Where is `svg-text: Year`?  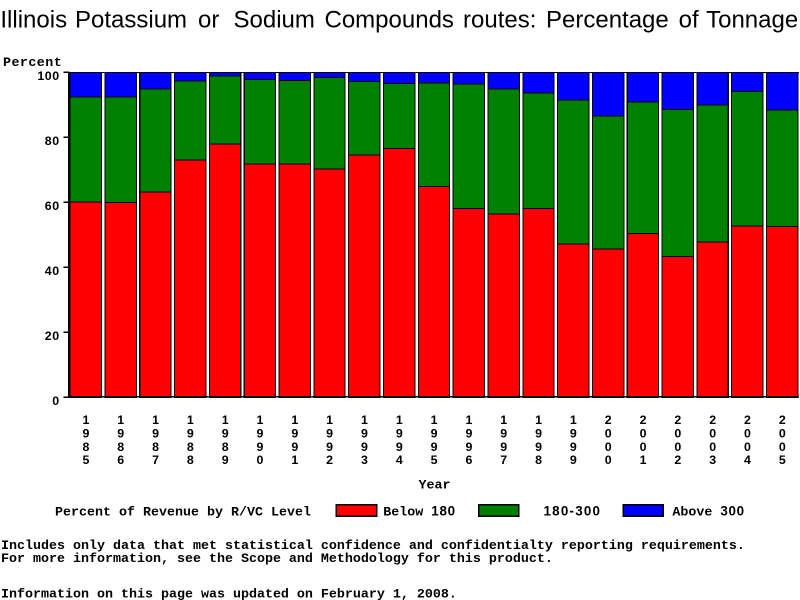
svg-text: Year is located at coordinates (435, 485).